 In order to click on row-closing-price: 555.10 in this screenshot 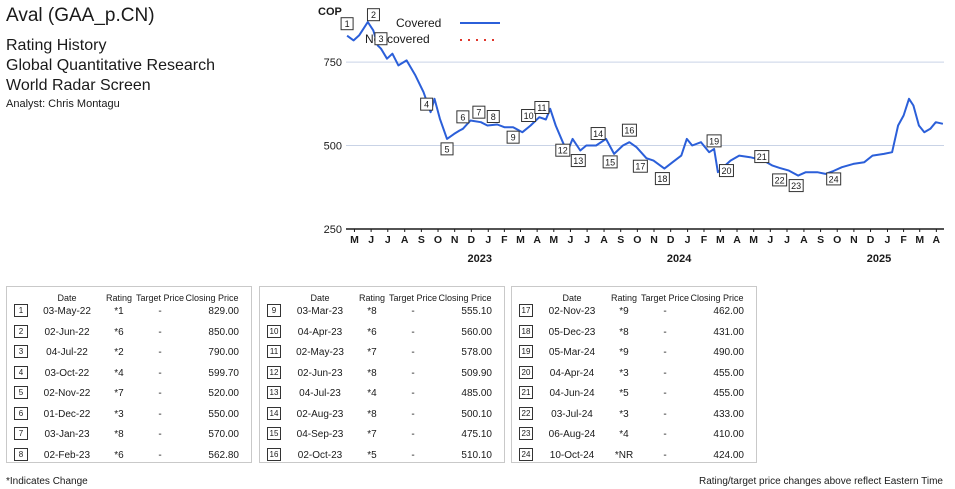, I will do `click(476, 311)`.